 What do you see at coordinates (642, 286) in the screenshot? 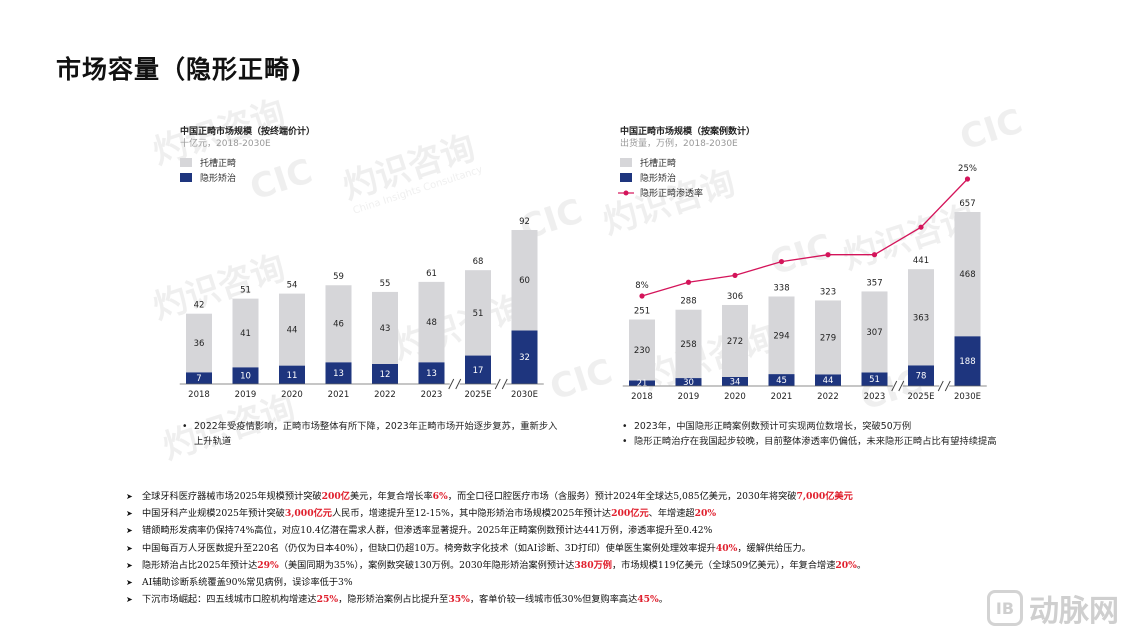
I see `penetration-label: 8%` at bounding box center [642, 286].